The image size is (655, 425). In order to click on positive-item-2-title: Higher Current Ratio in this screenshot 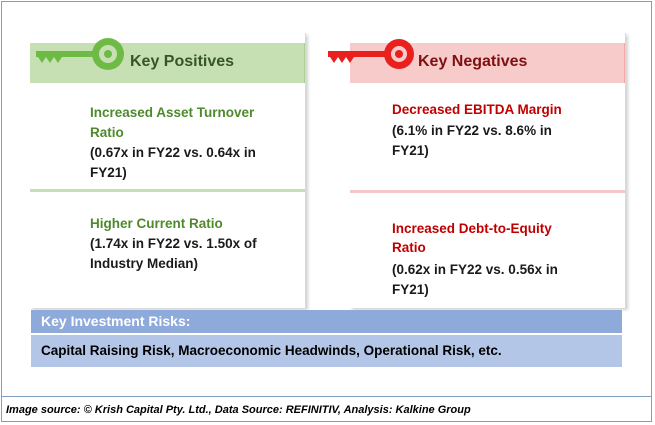, I will do `click(156, 223)`.